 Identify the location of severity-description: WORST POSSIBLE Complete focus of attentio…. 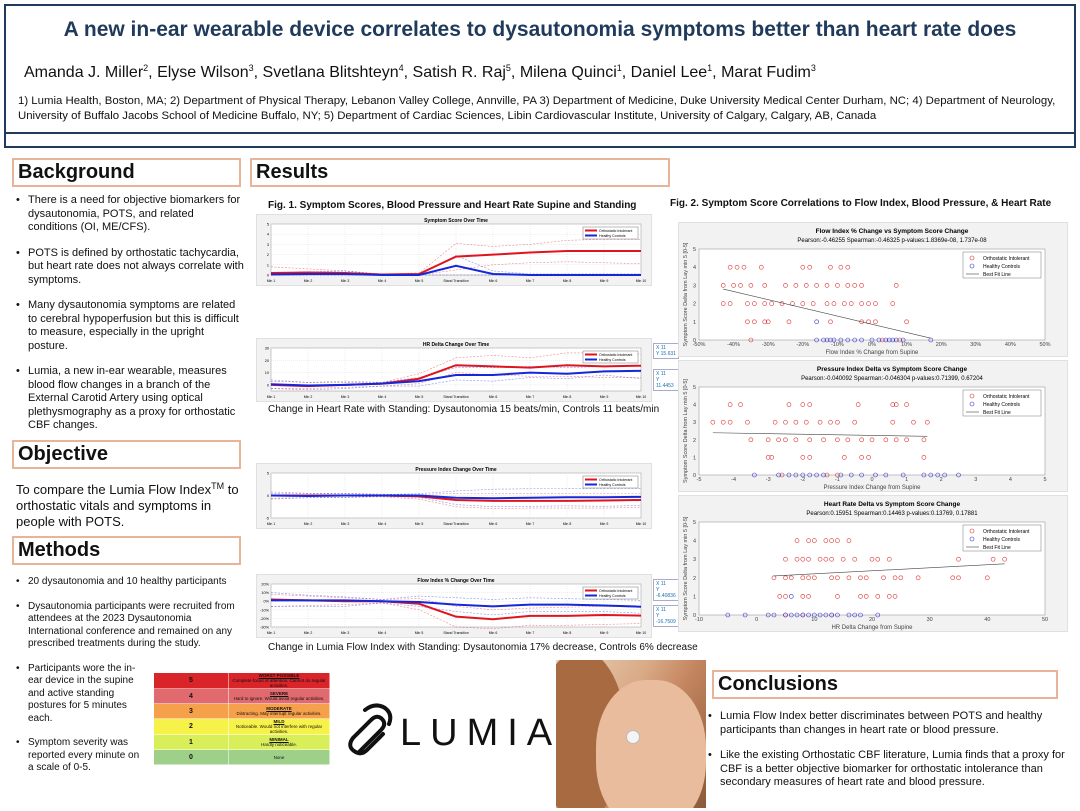
(279, 680).